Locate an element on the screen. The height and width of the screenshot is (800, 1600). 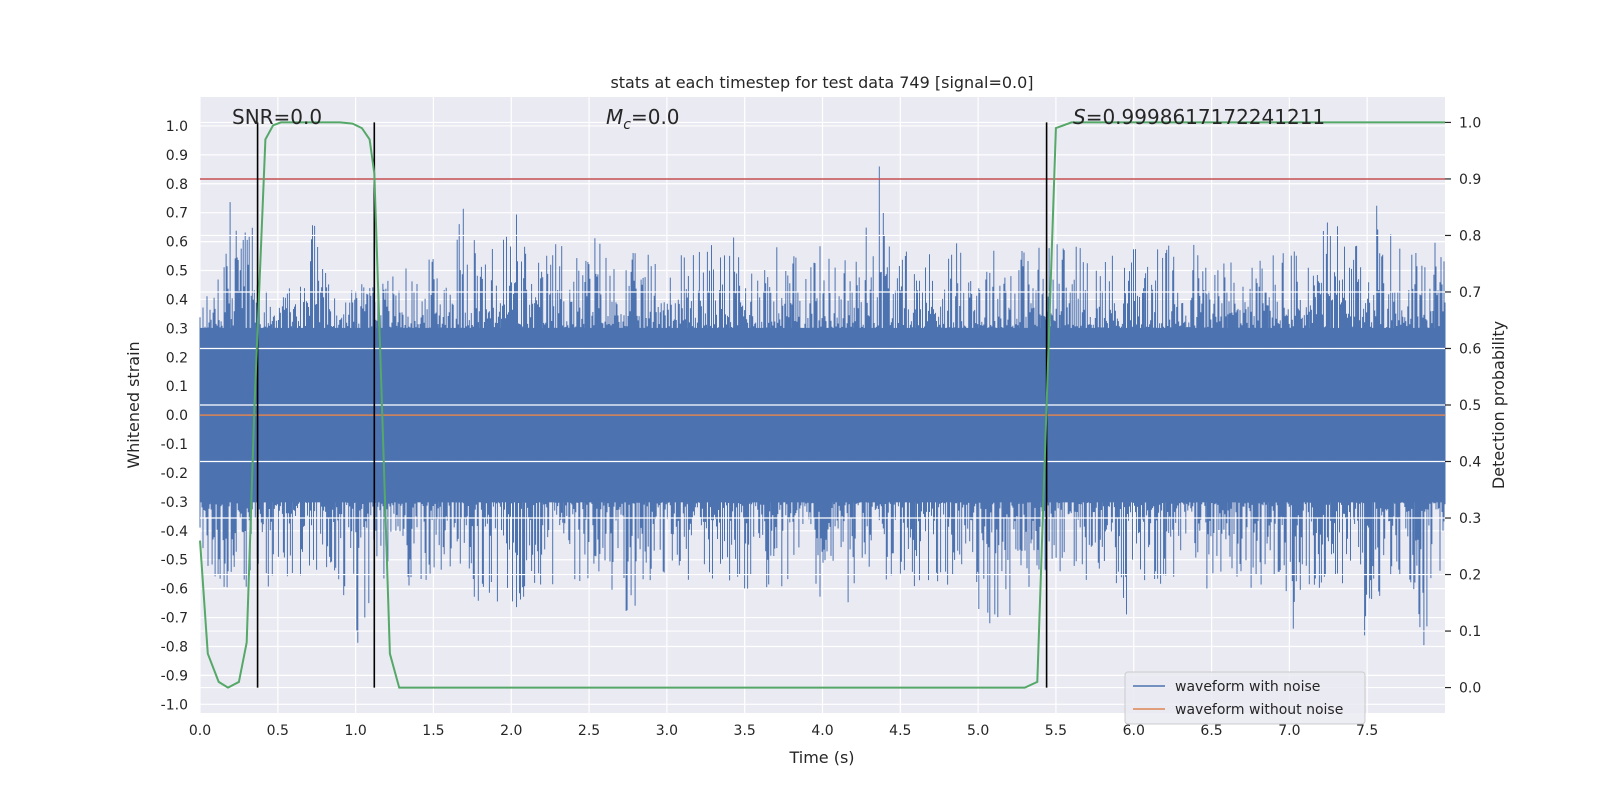
x-tick-label-6: 3.0 is located at coordinates (667, 731).